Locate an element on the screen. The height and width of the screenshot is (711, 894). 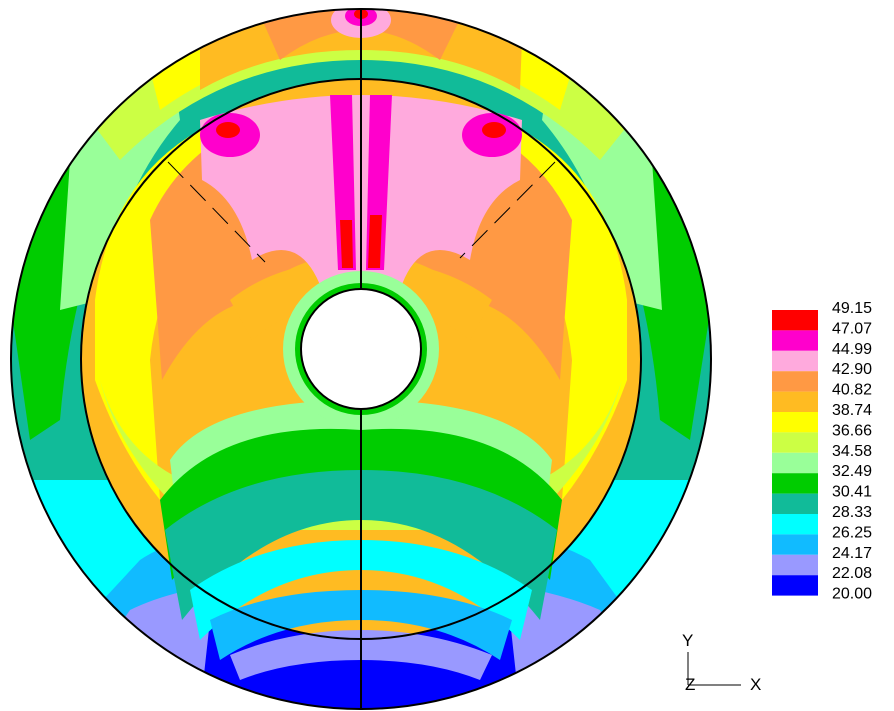
legend-label: 44.99 is located at coordinates (852, 349).